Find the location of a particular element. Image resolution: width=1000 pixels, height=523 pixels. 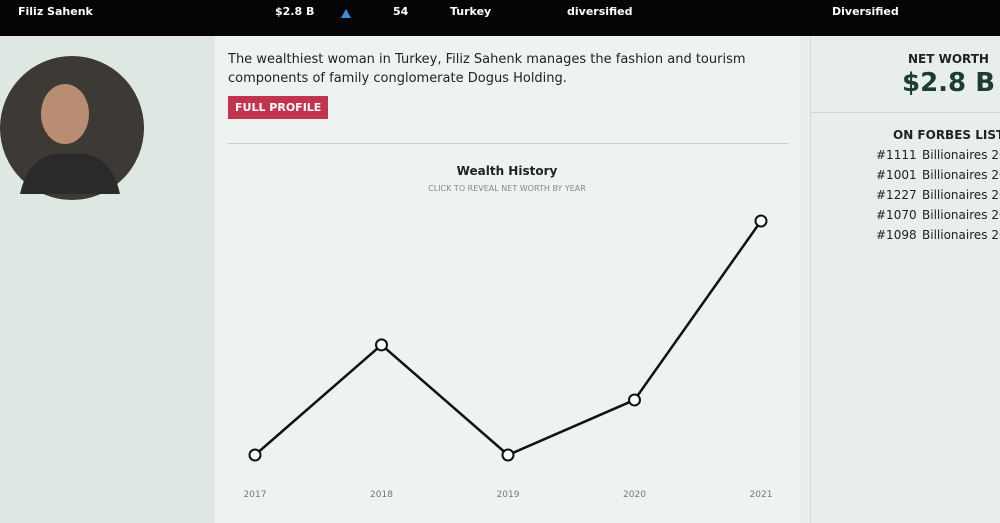

x-tick-label: 2020 is located at coordinates (634, 495).